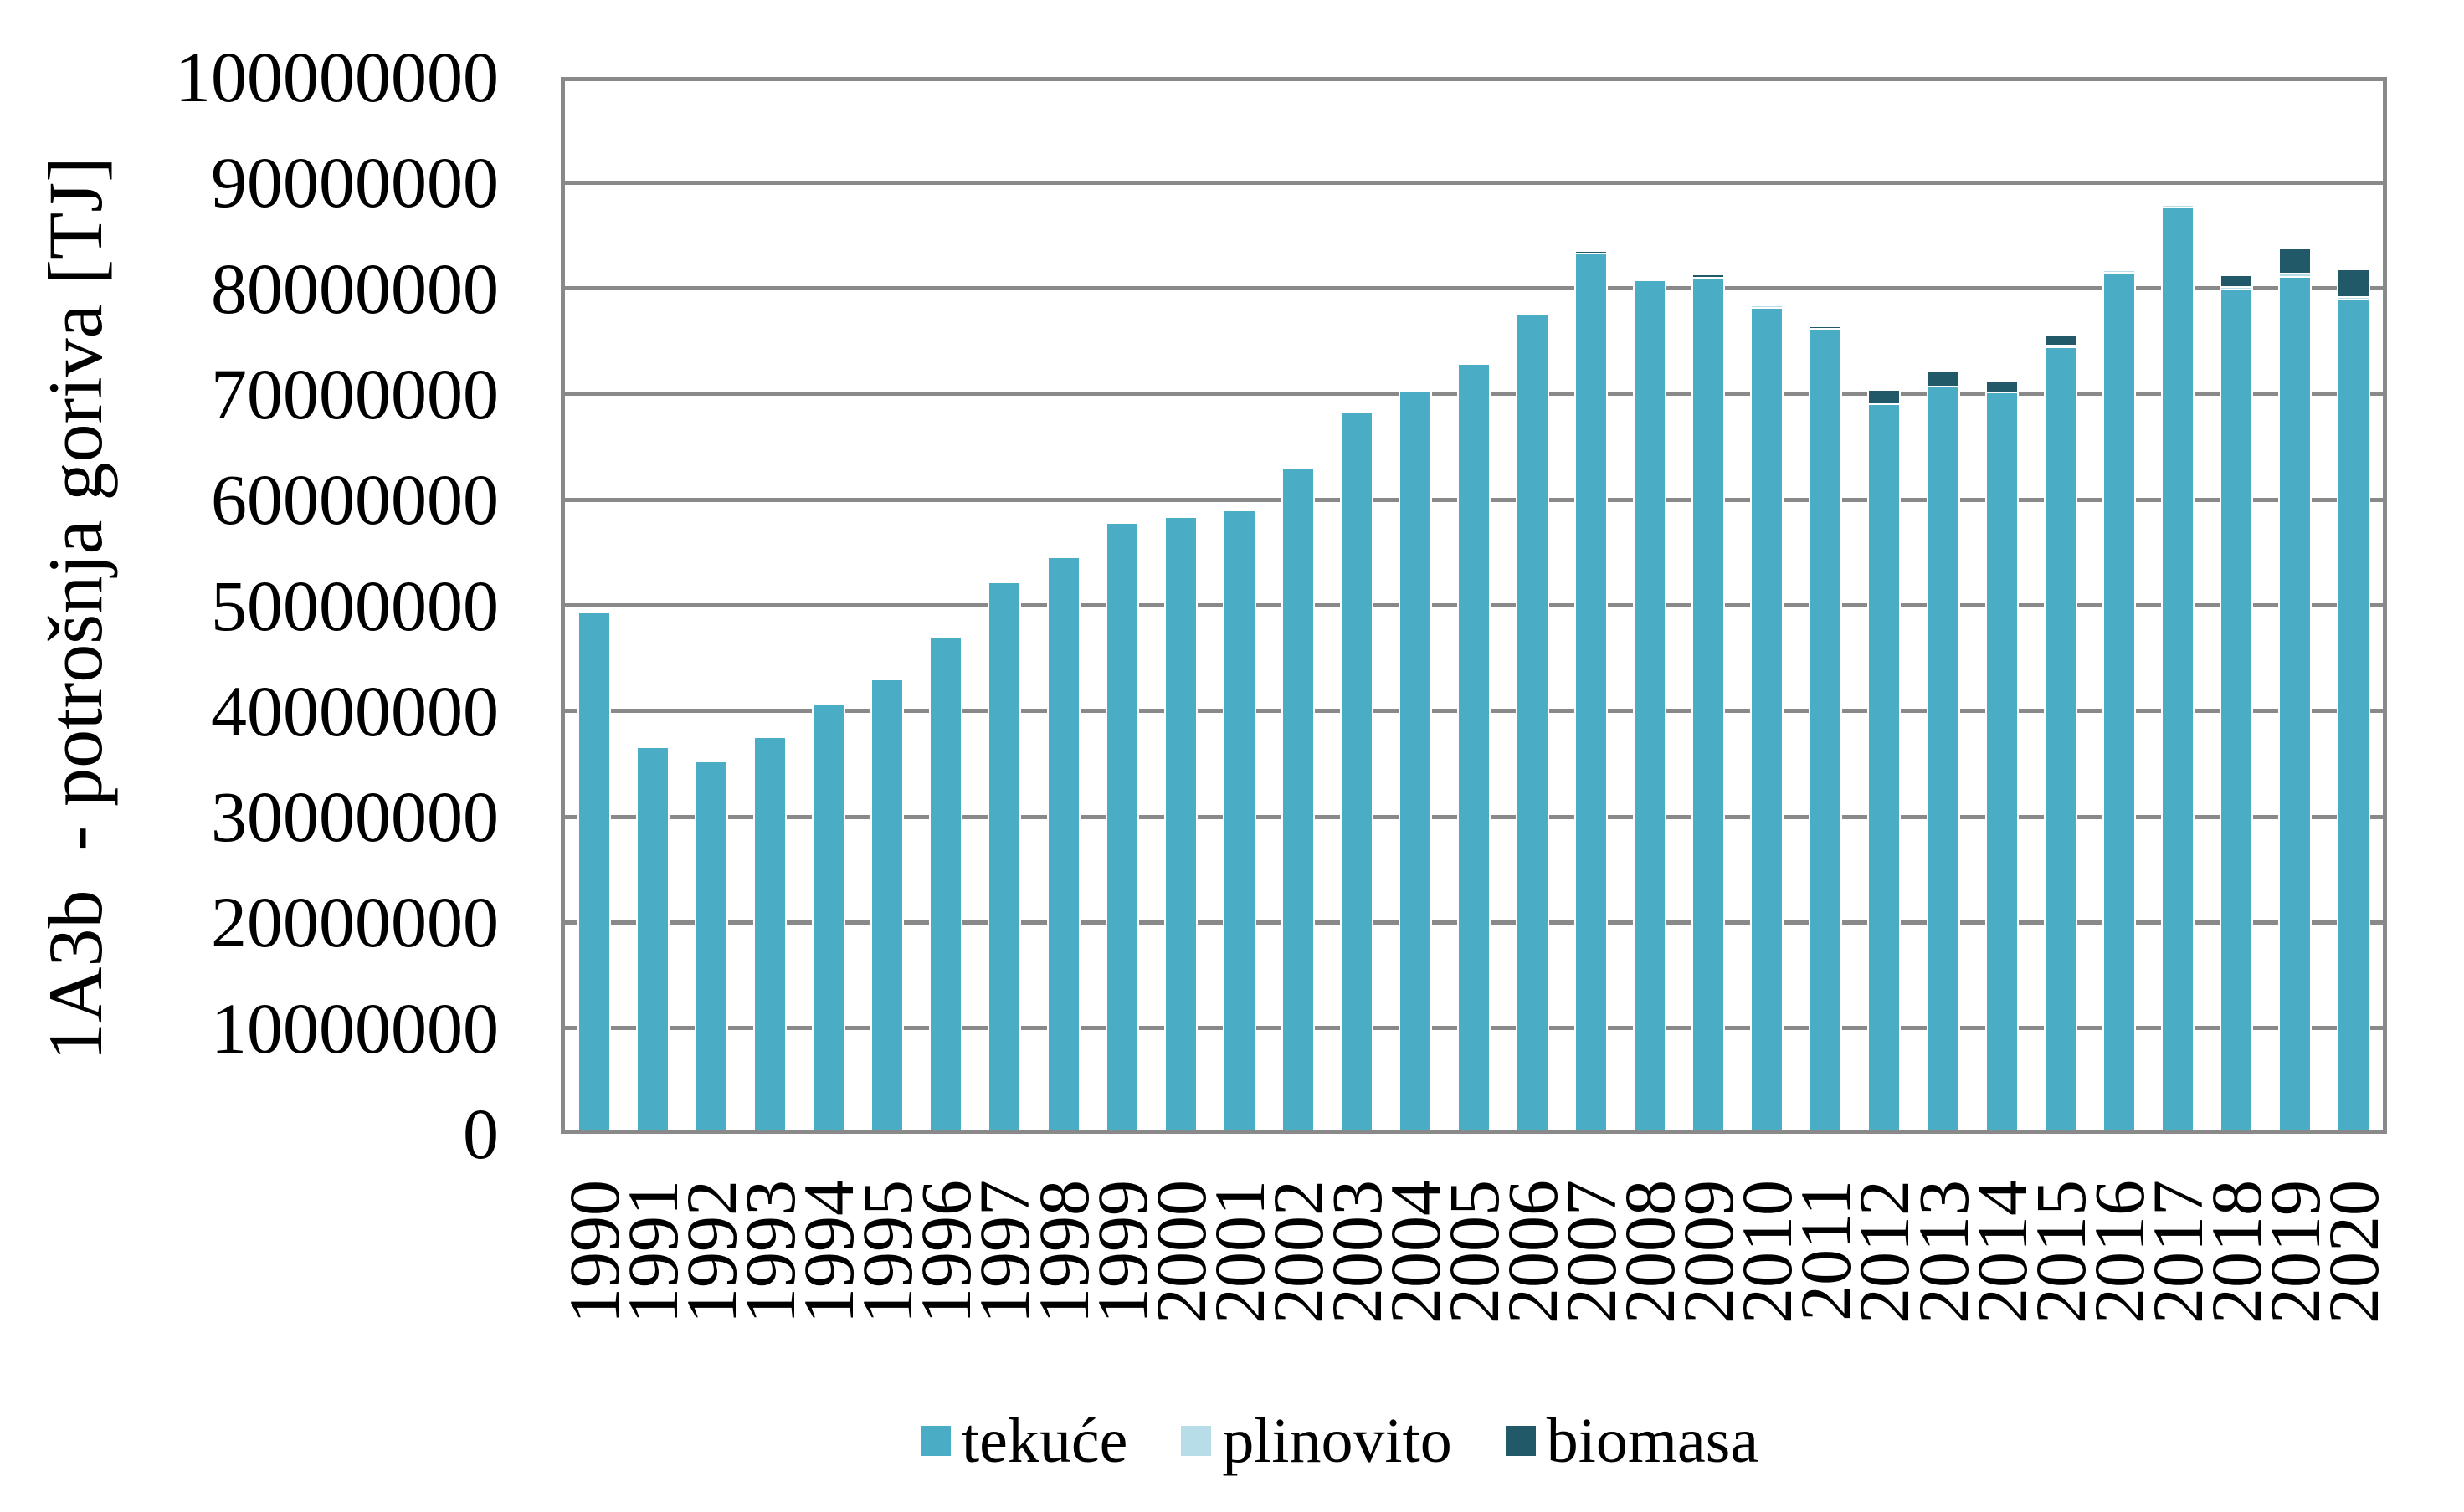  I want to click on legend-label-tekuće: tekuće, so click(1045, 1441).